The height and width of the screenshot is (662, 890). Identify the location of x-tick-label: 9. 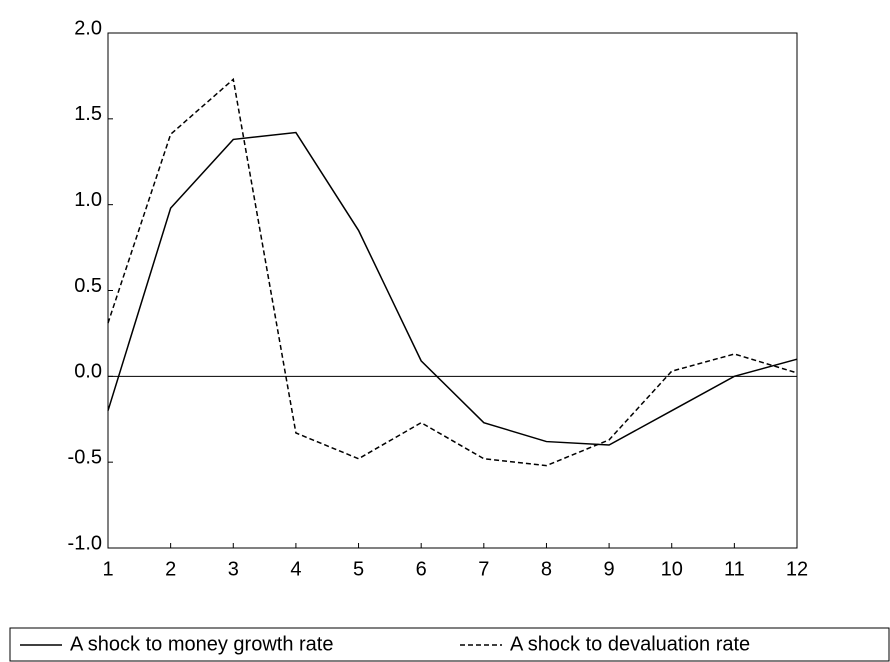
(609, 569).